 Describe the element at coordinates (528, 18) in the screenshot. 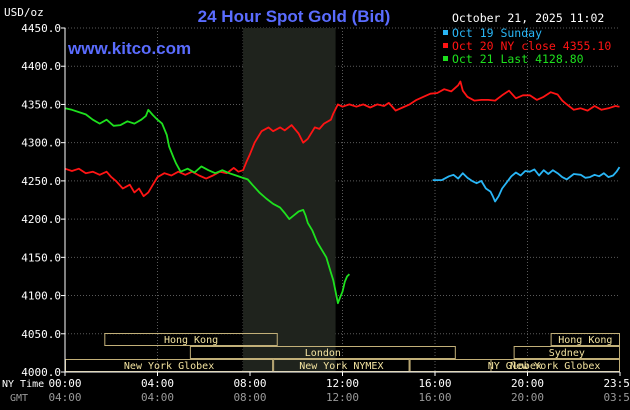

I see `timestamp: October 21, 2025 11:02` at that location.